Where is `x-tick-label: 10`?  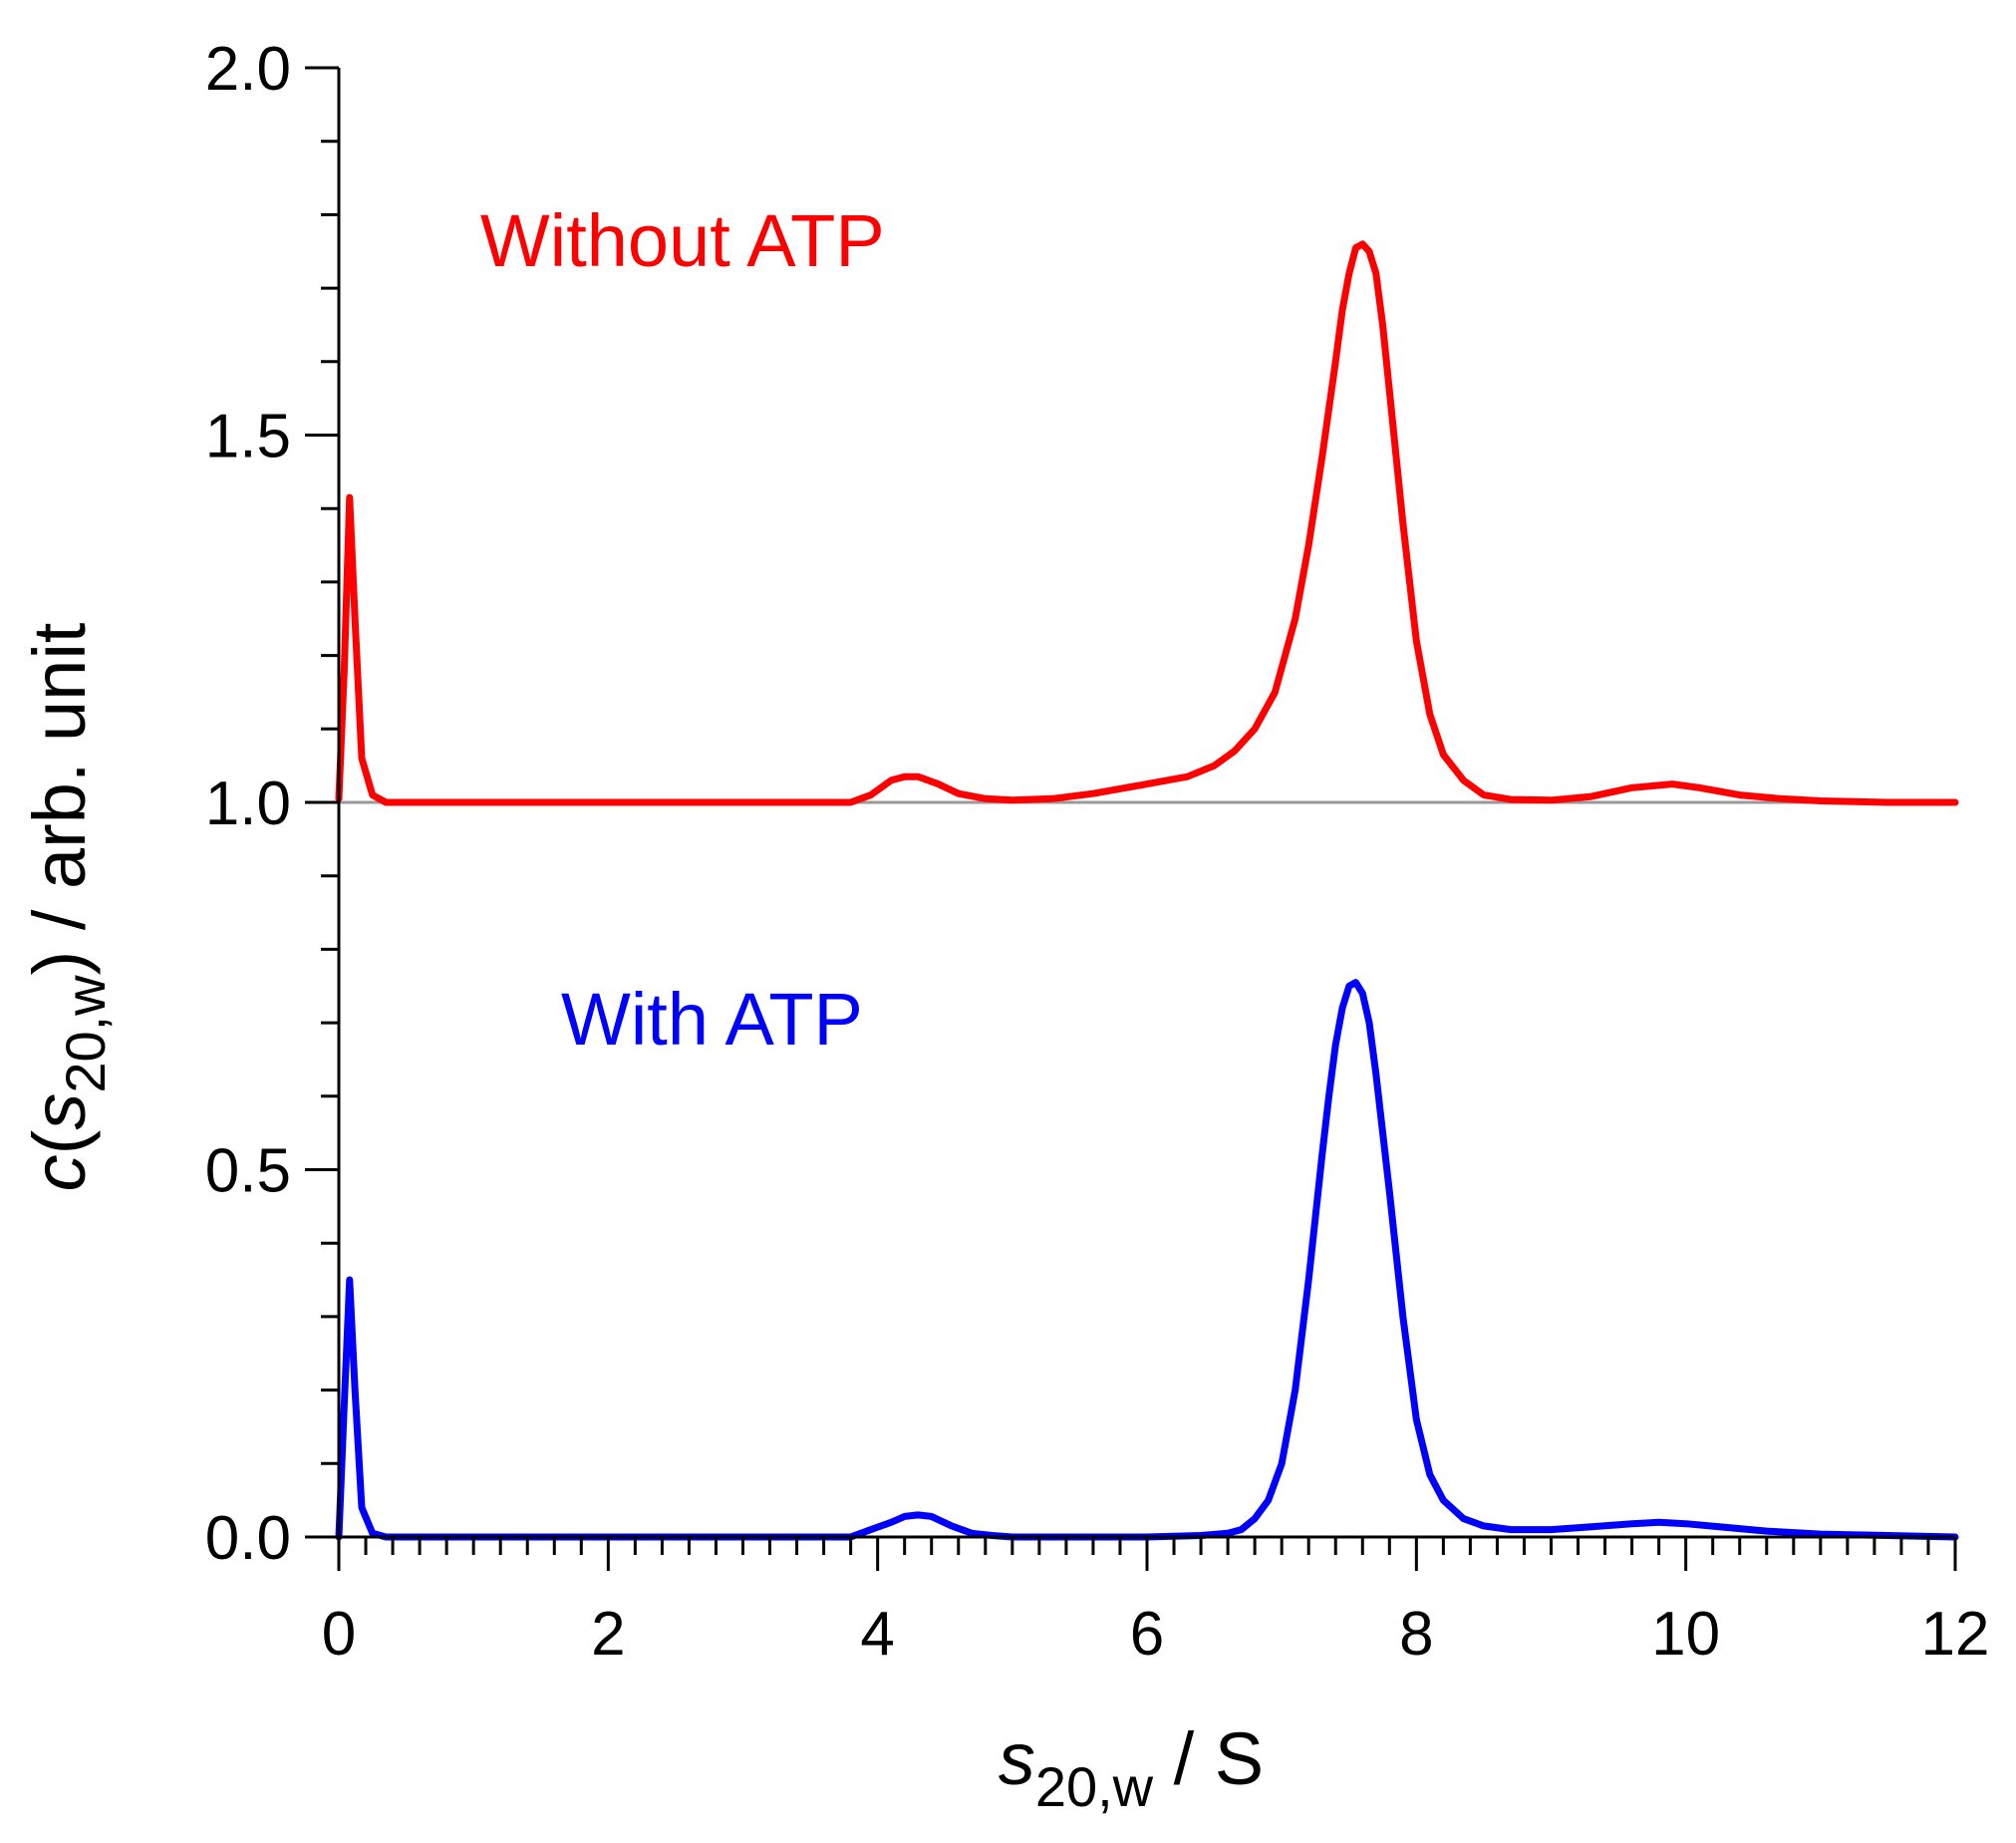 x-tick-label: 10 is located at coordinates (1685, 1634).